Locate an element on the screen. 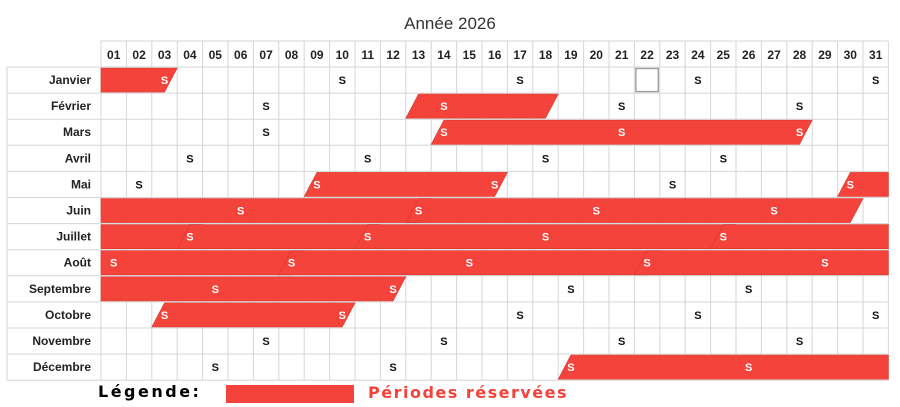  month-label: Novembre is located at coordinates (61, 341).